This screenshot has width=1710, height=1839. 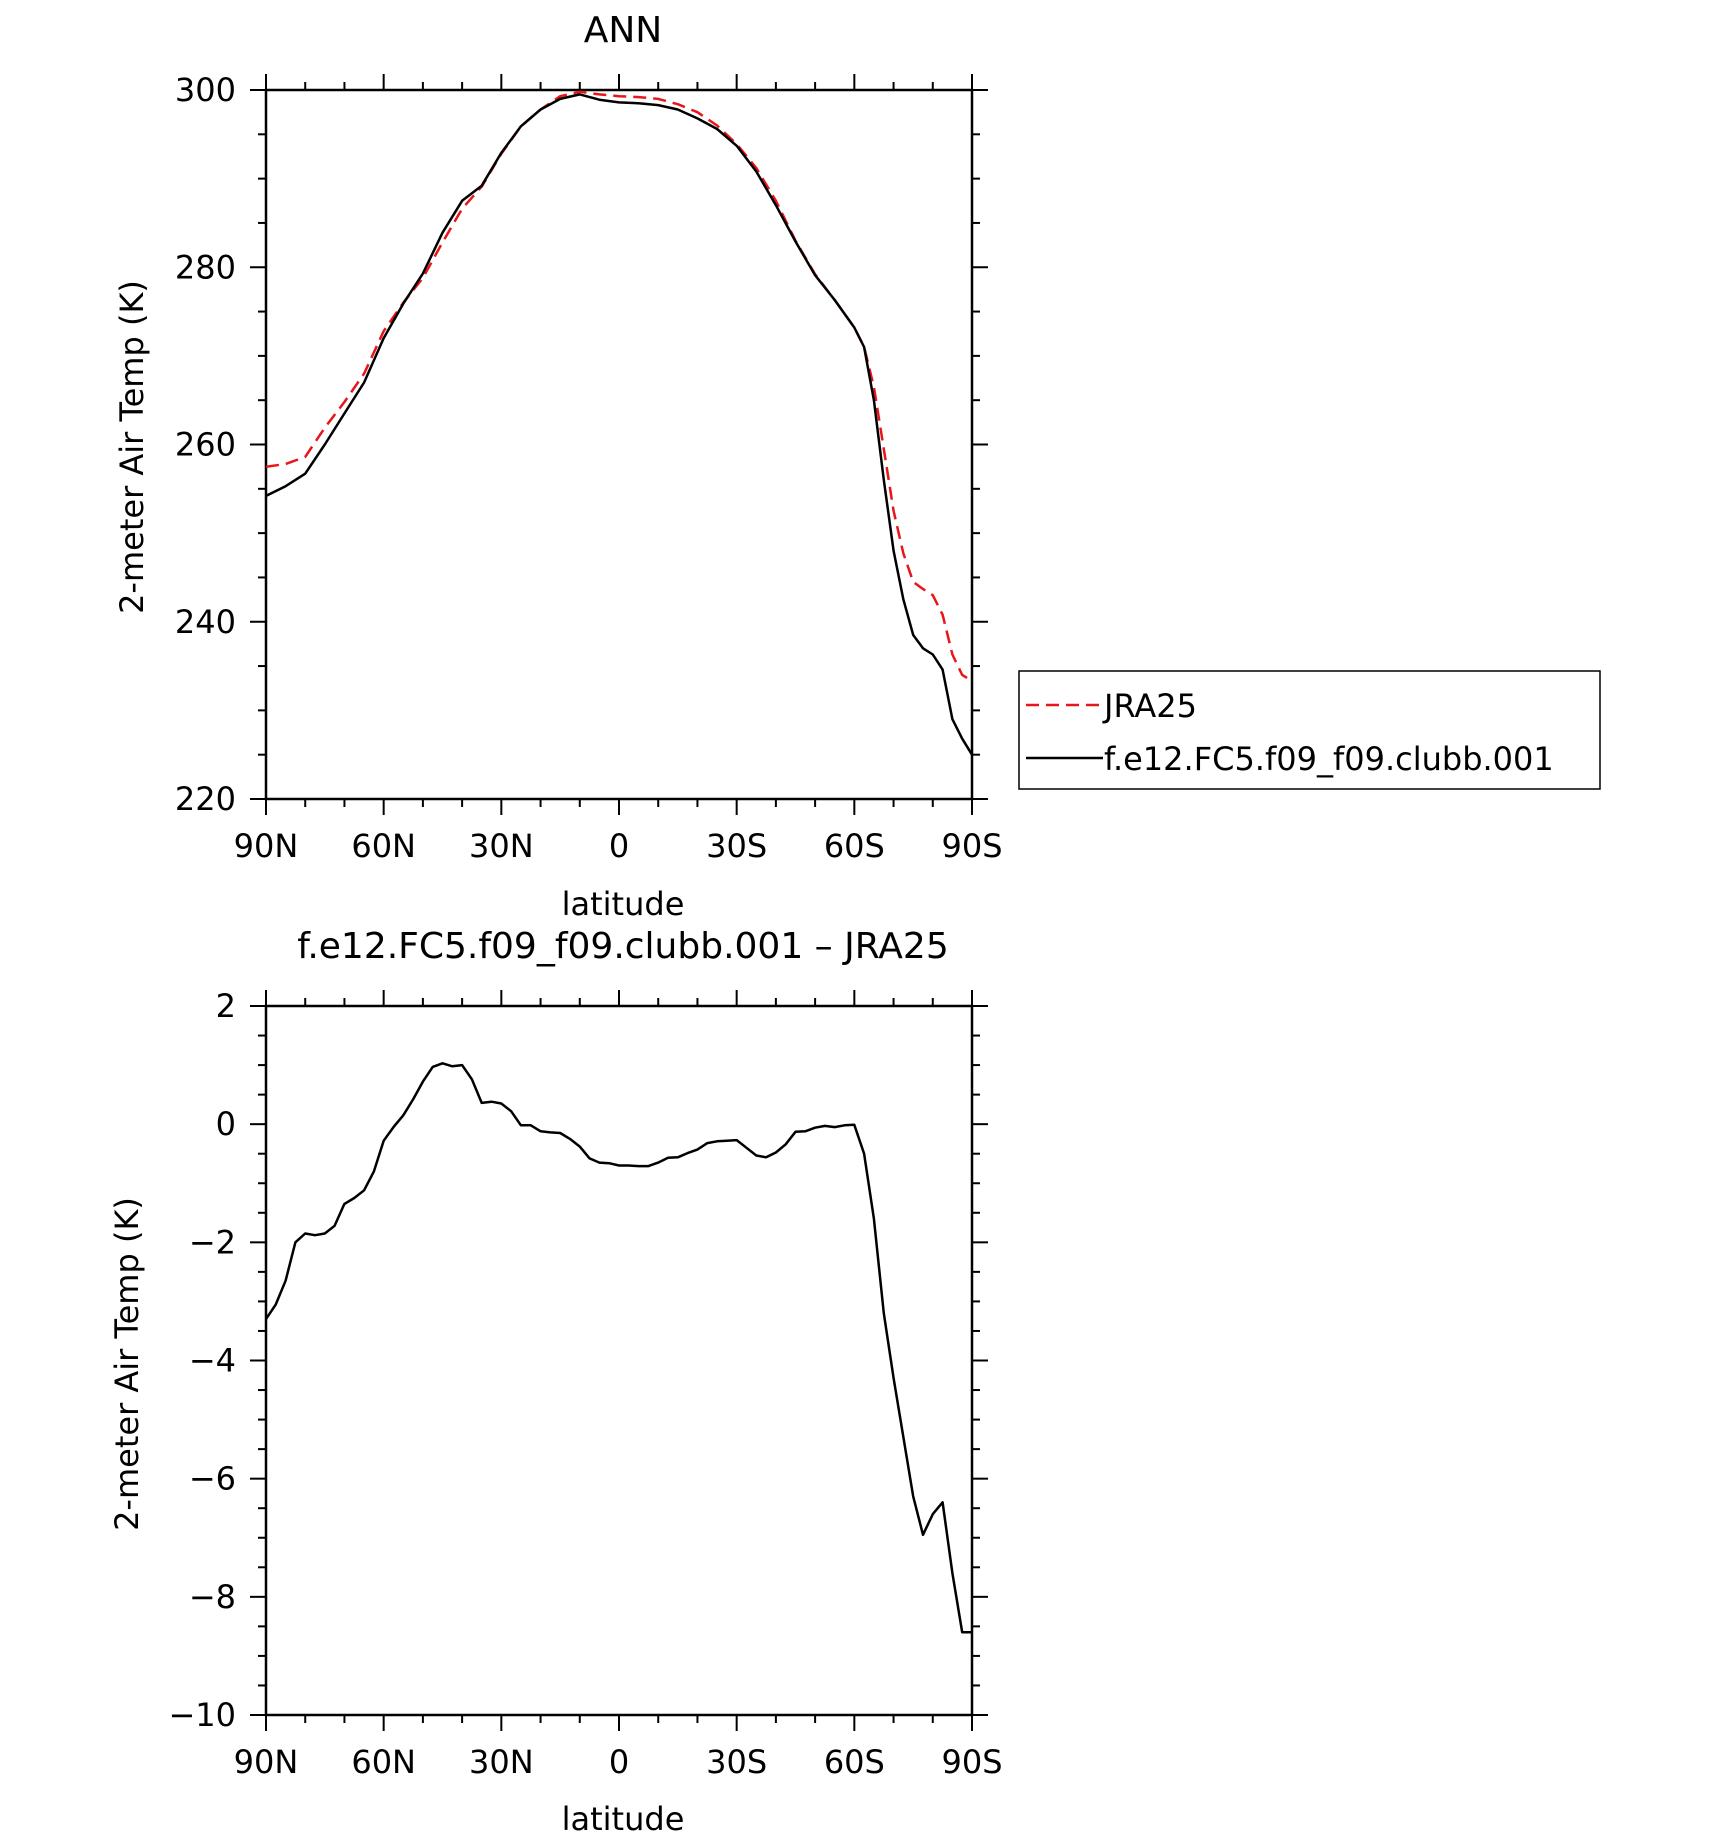 I want to click on bottom-x-tick-label: 60S, so click(x=854, y=1762).